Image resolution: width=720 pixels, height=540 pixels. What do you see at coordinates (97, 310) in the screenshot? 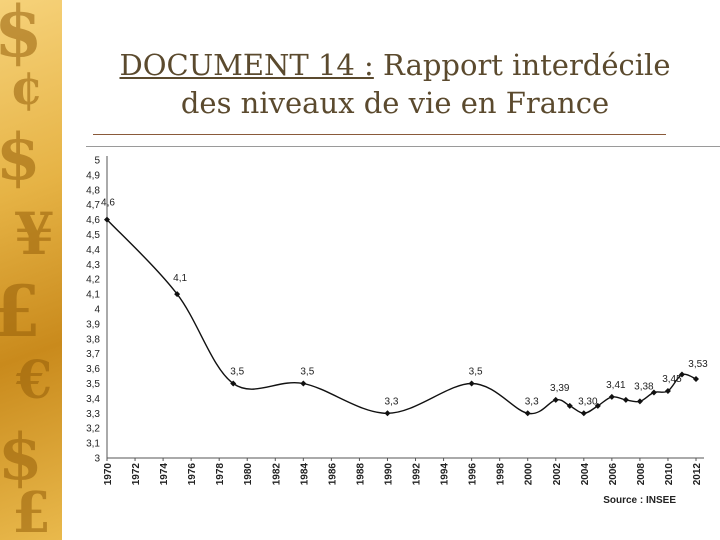
I see `y-tick-label: 4` at bounding box center [97, 310].